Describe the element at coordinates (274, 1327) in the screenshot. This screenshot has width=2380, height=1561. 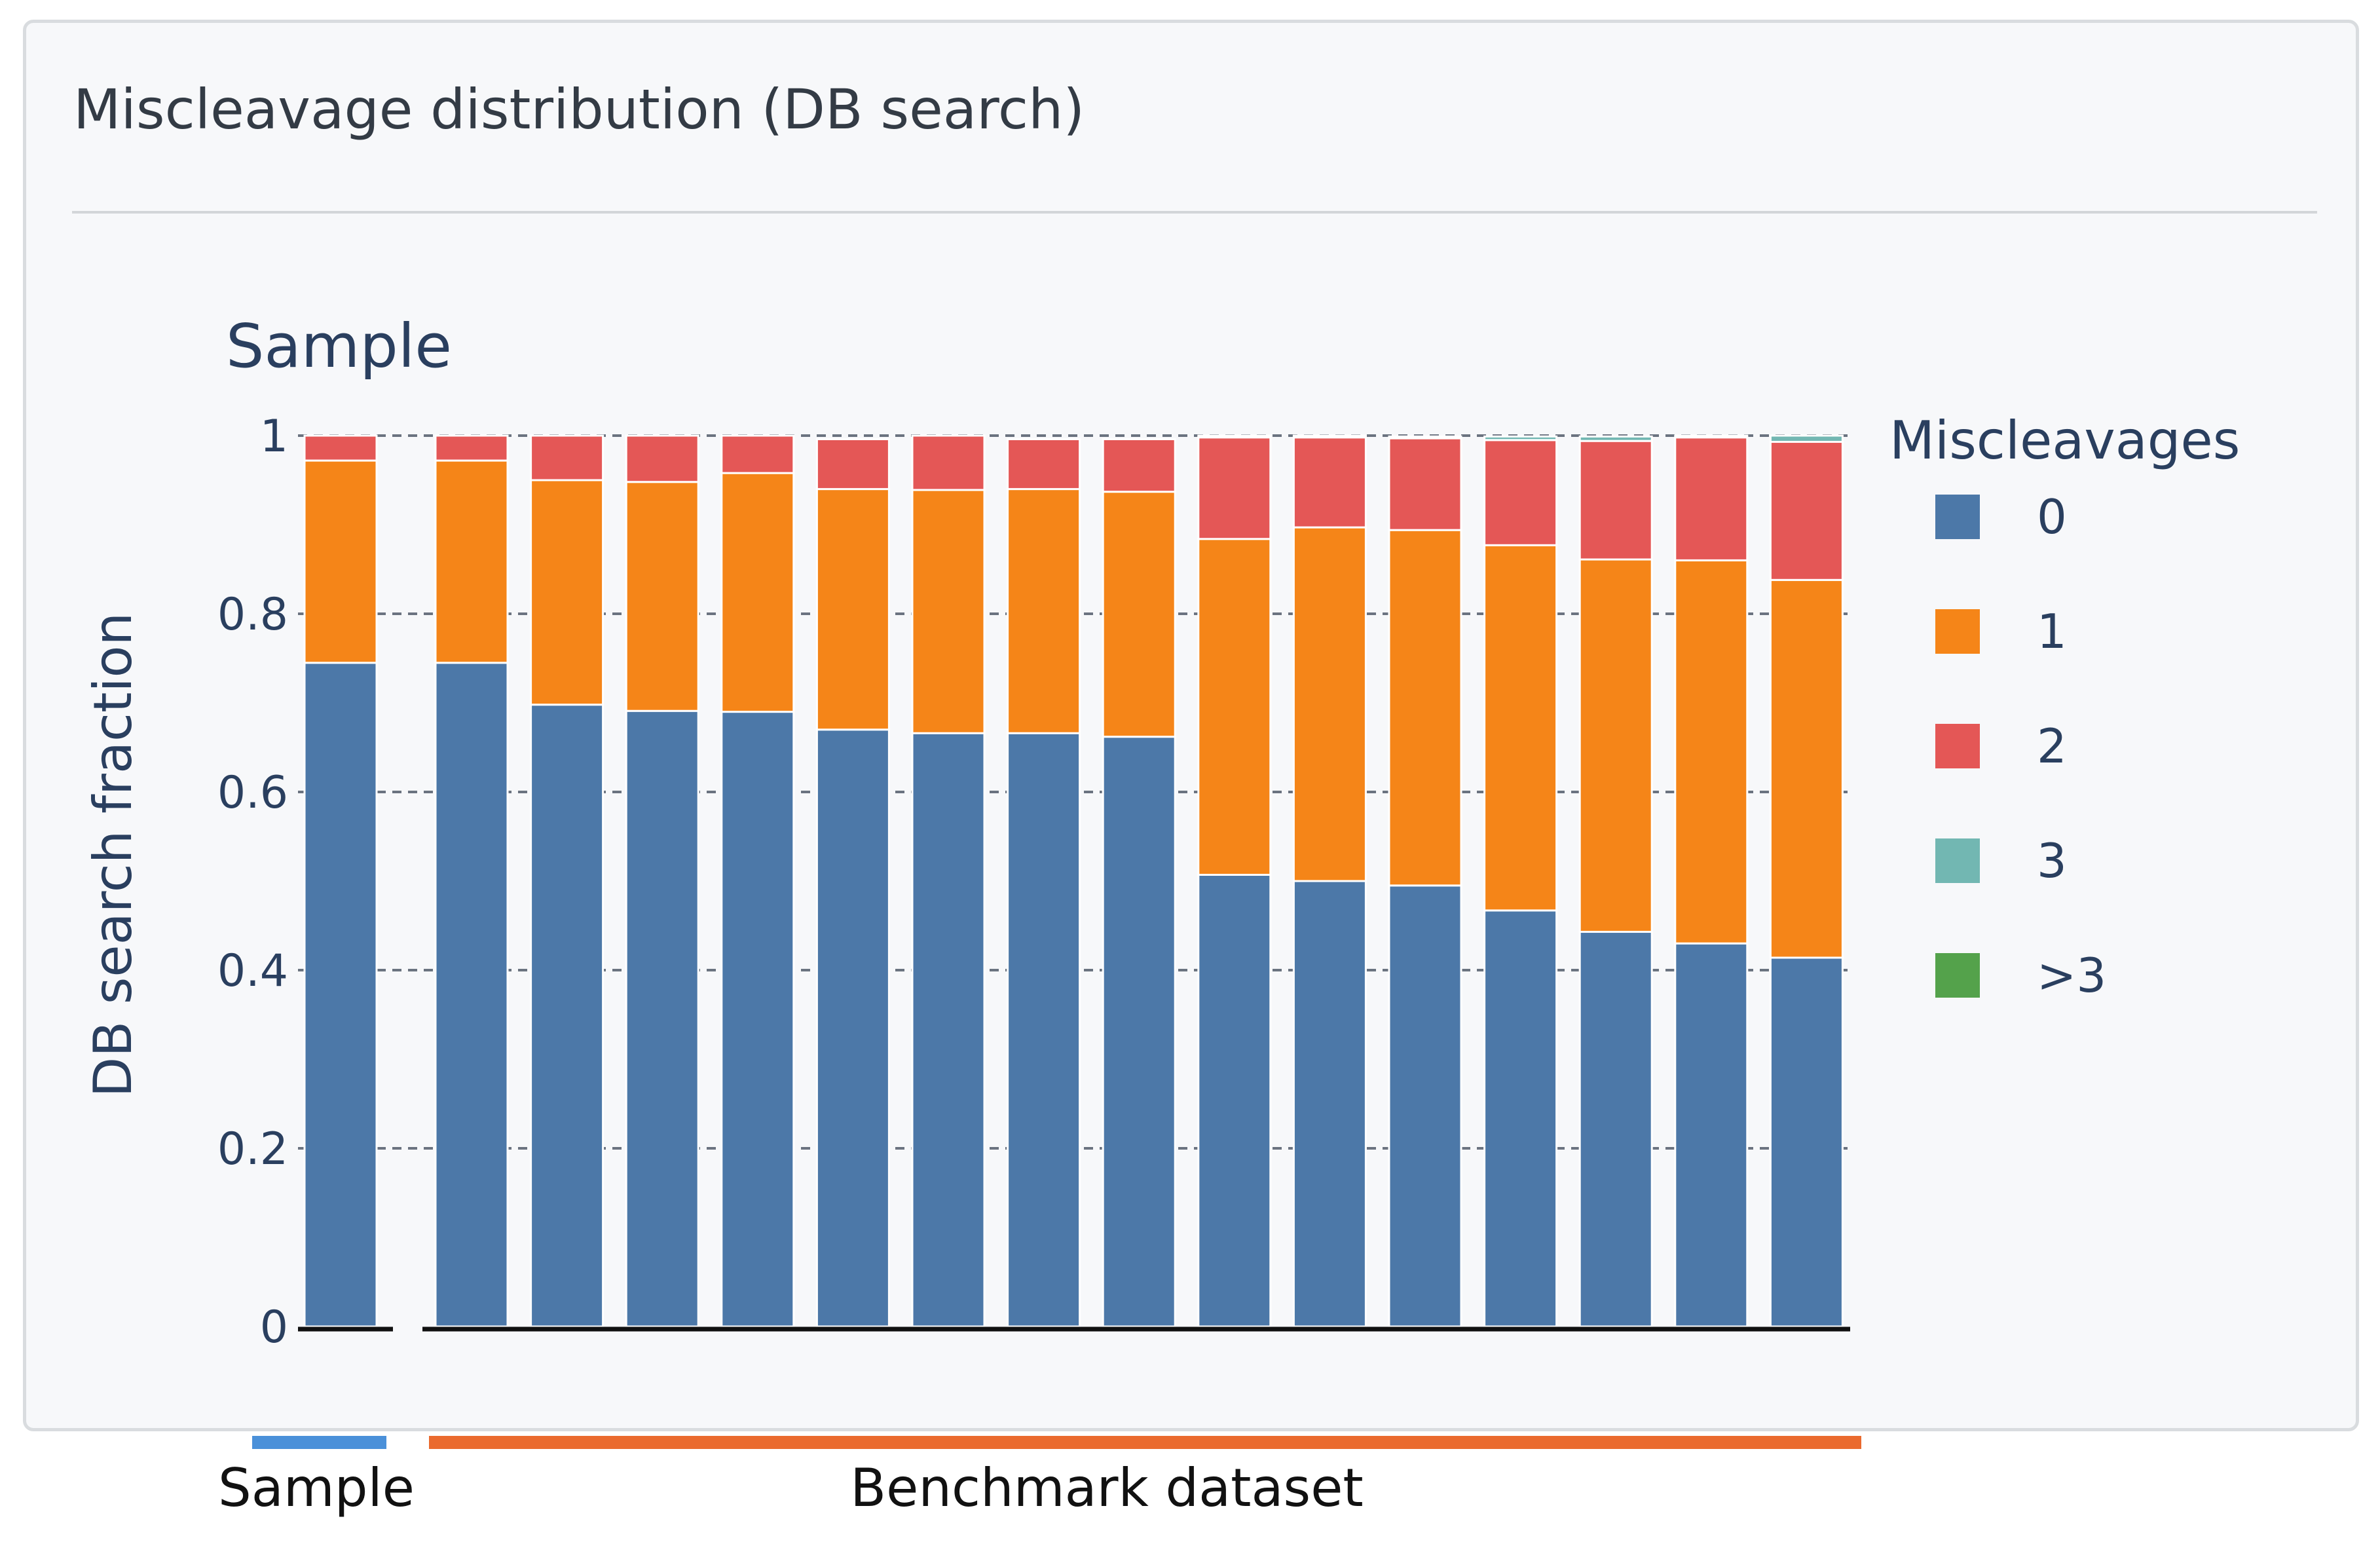
I see `y-tick-label-0: 0` at that location.